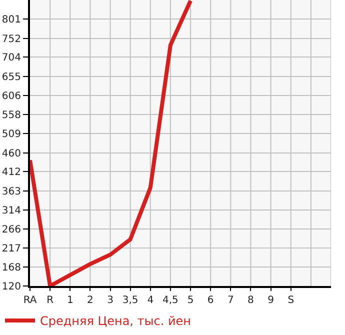 Image resolution: width=345 pixels, height=335 pixels. What do you see at coordinates (11, 268) in the screenshot?
I see `y-tick-label: 168` at bounding box center [11, 268].